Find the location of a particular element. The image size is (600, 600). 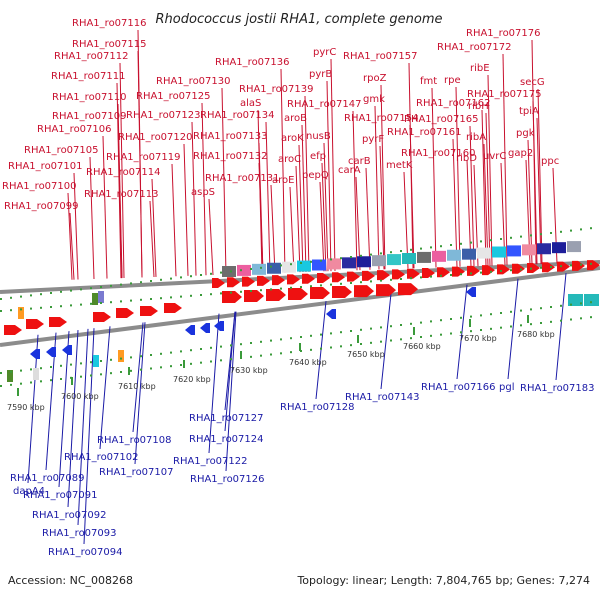

forward-gene-label: RHA1_ro07109 is located at coordinates (89, 116).